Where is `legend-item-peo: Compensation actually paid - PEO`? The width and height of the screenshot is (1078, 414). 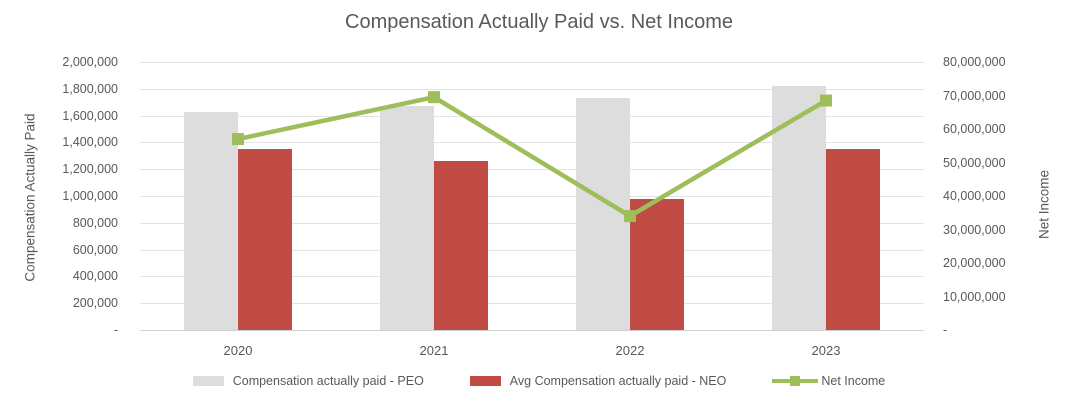 legend-item-peo: Compensation actually paid - PEO is located at coordinates (308, 381).